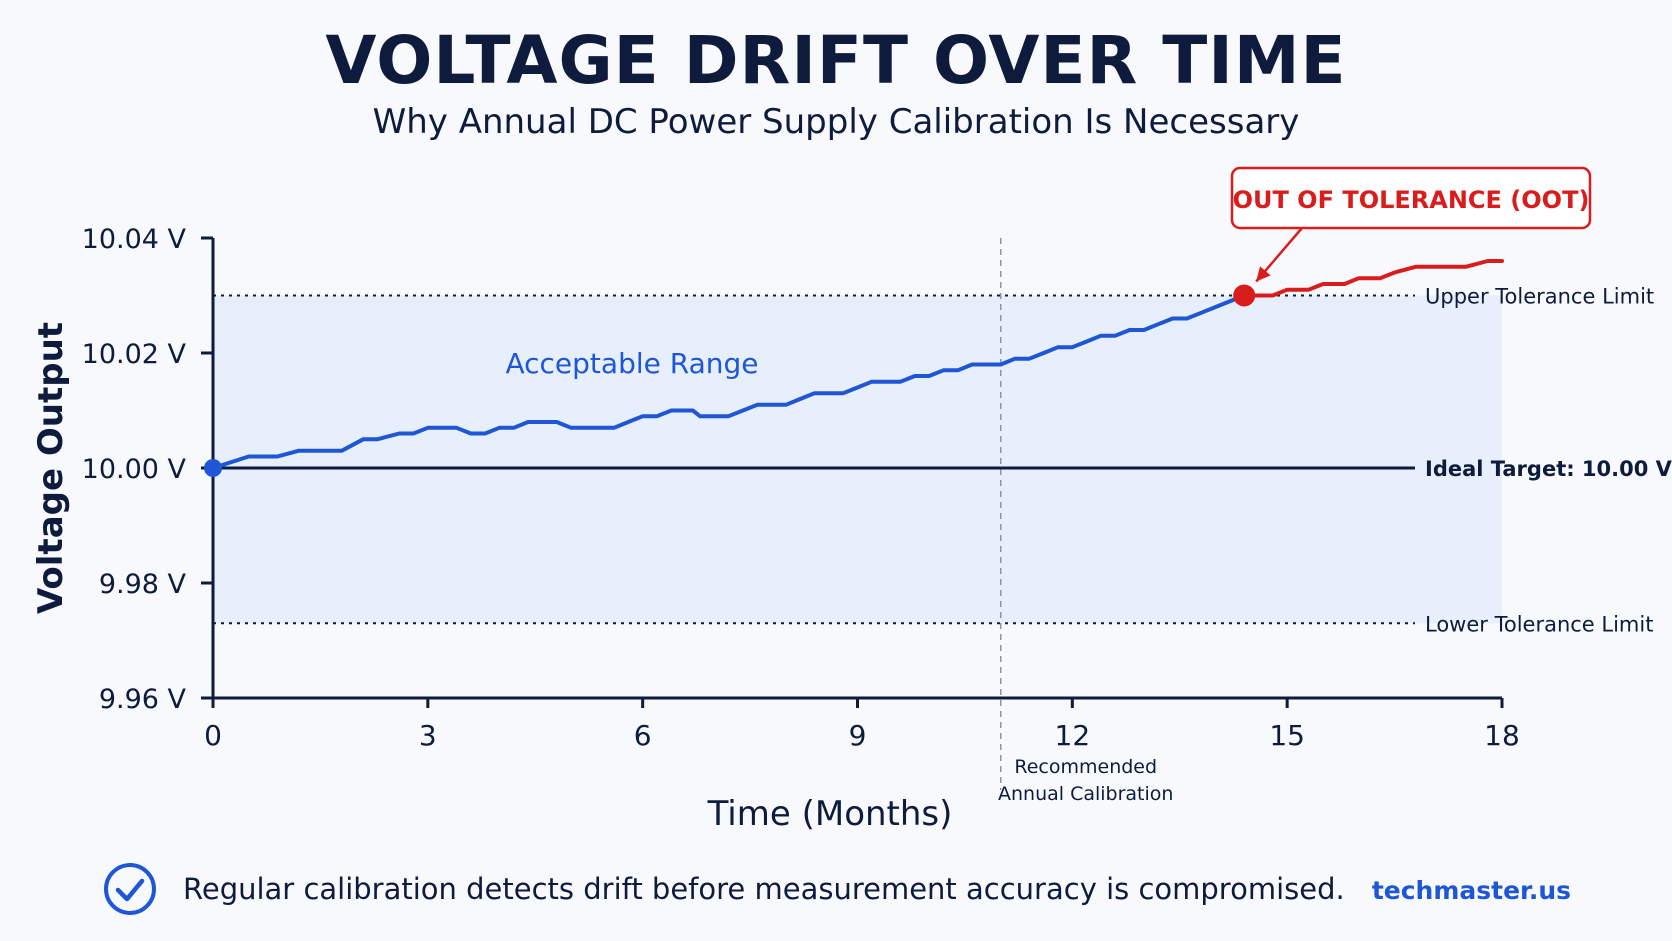  I want to click on start-point, so click(213, 468).